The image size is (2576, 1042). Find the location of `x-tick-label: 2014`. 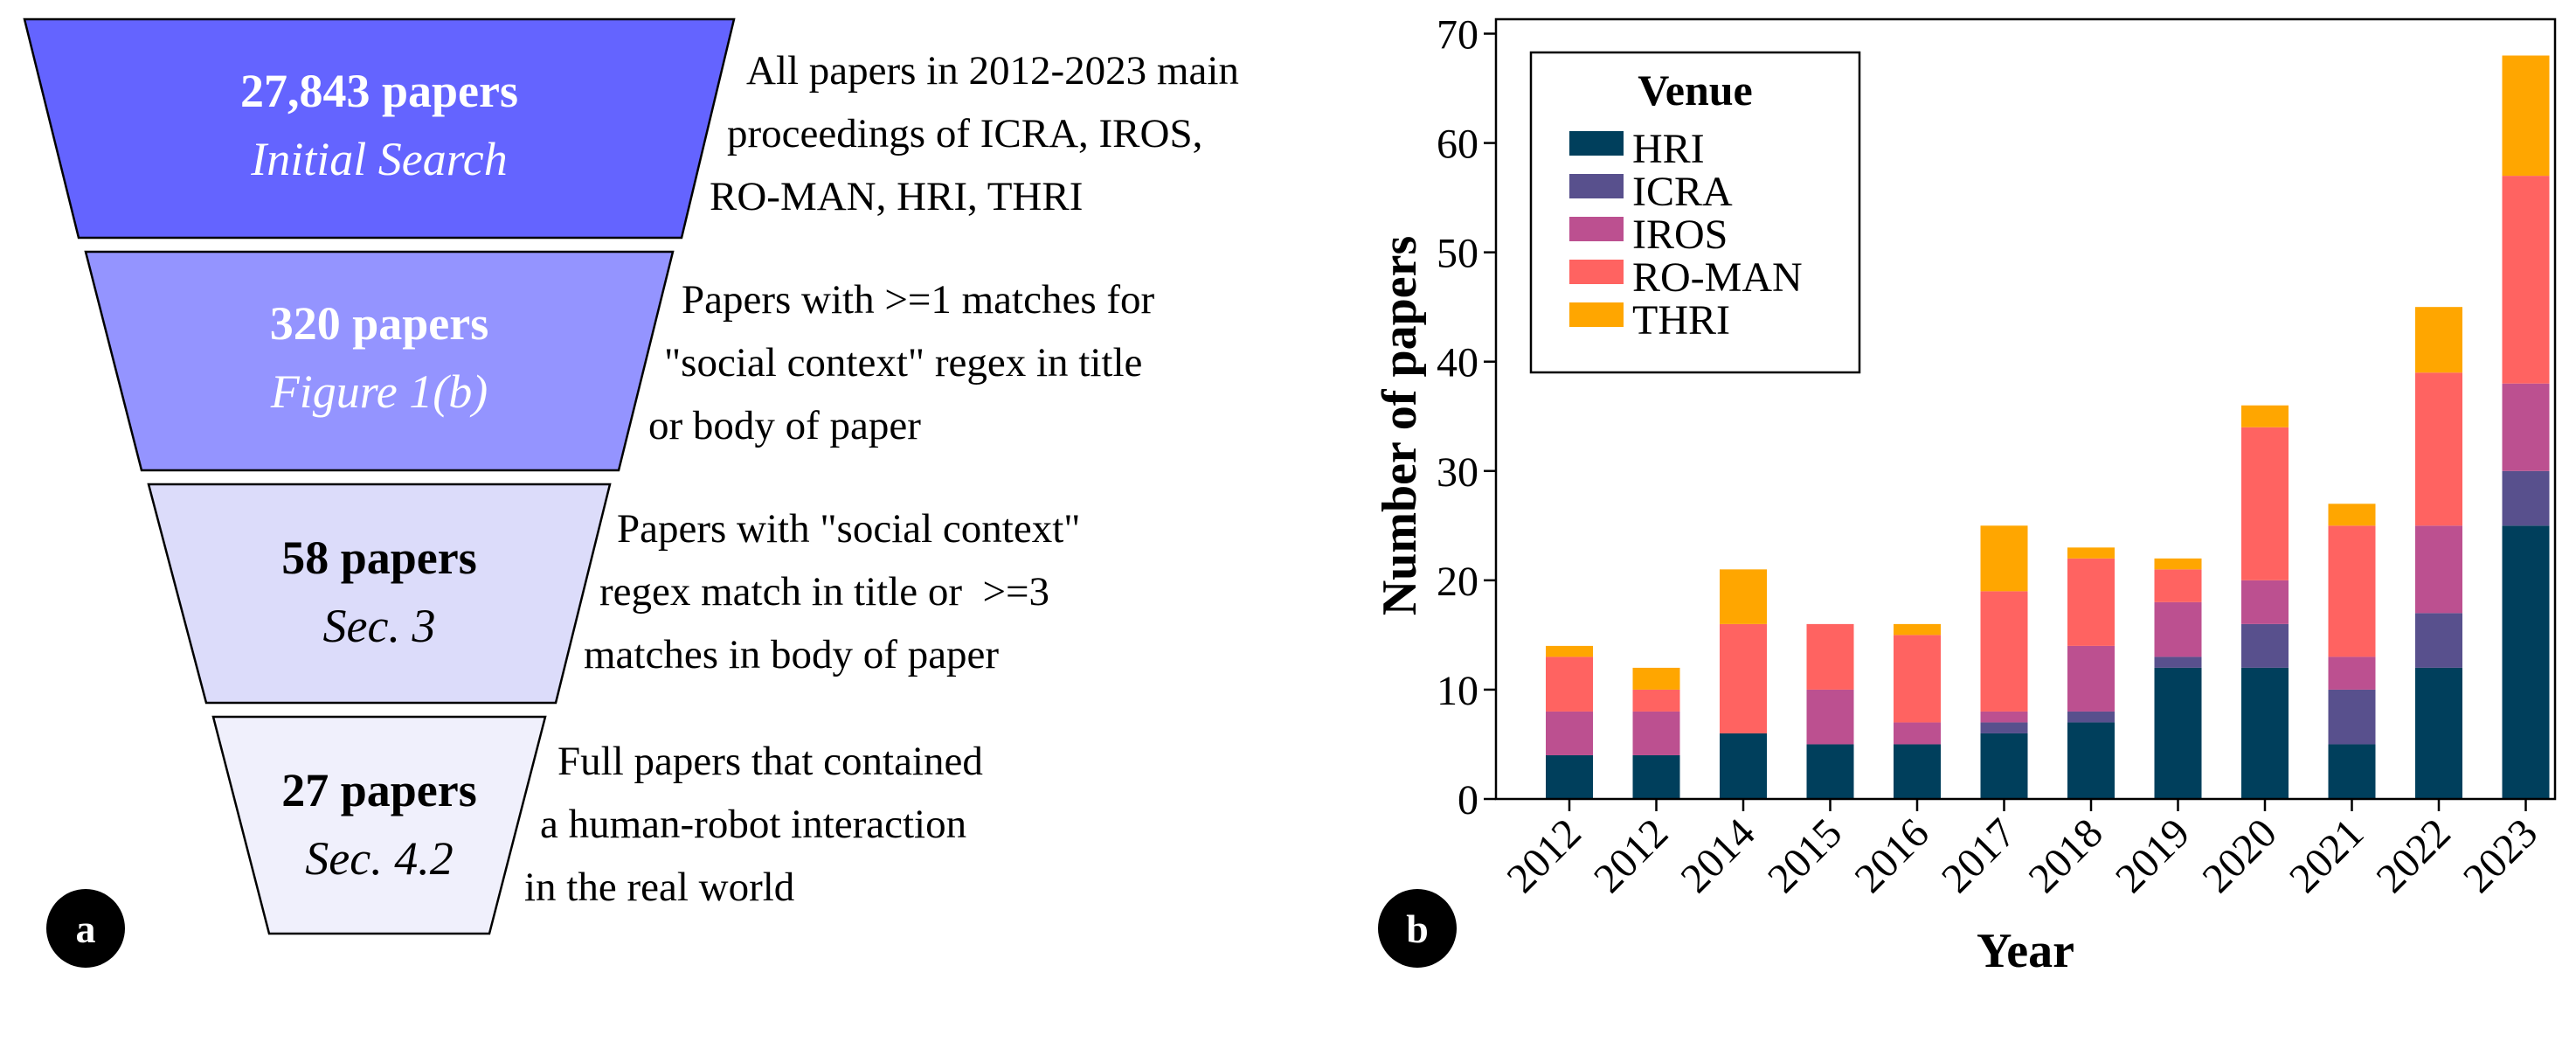

x-tick-label: 2014 is located at coordinates (1717, 855).